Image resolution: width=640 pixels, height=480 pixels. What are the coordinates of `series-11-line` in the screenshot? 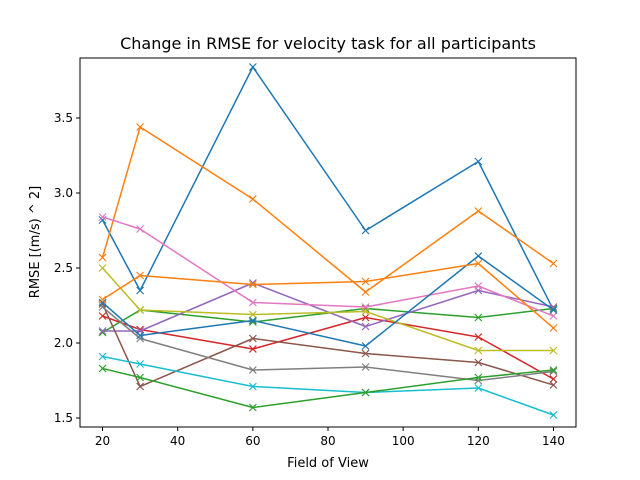 It's located at (328, 301).